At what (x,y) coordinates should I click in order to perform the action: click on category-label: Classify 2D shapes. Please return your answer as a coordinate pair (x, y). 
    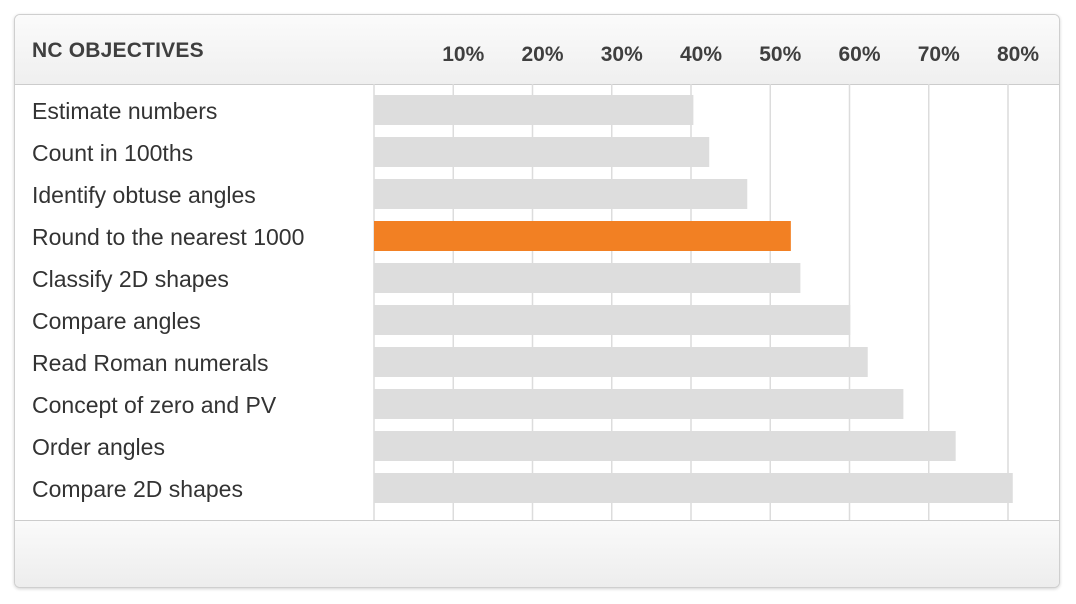
    Looking at the image, I should click on (130, 279).